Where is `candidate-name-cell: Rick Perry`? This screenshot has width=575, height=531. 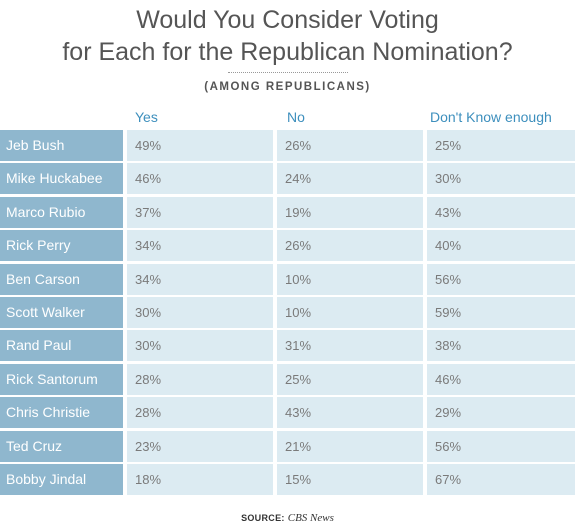
candidate-name-cell: Rick Perry is located at coordinates (61, 246).